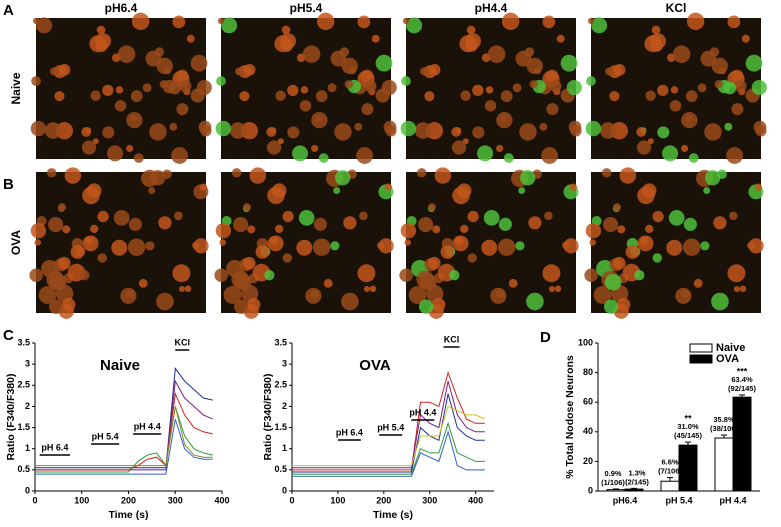 Image resolution: width=781 pixels, height=527 pixels. I want to click on stimulus-label: pH 5.4, so click(105, 436).